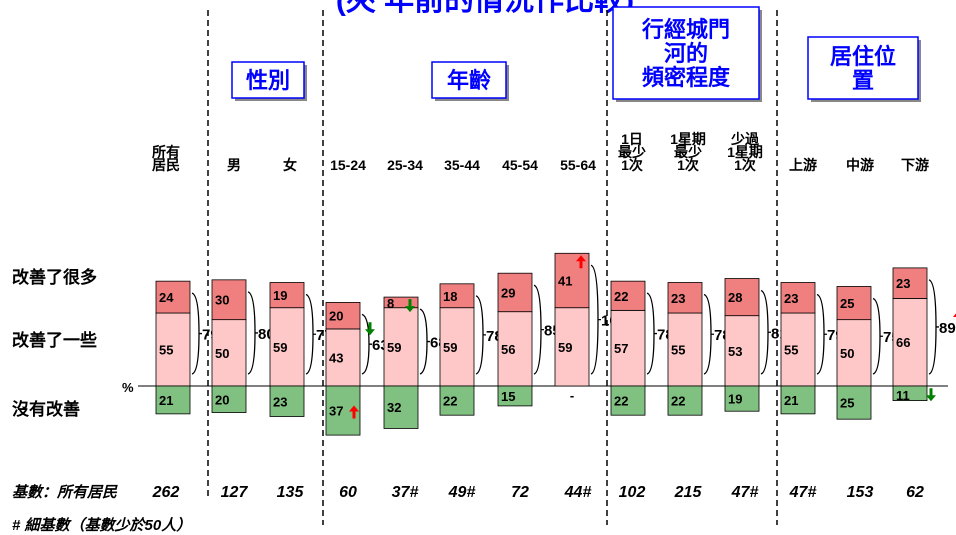 The image size is (956, 535). What do you see at coordinates (336, 411) in the screenshot?
I see `value-label-none: 37` at bounding box center [336, 411].